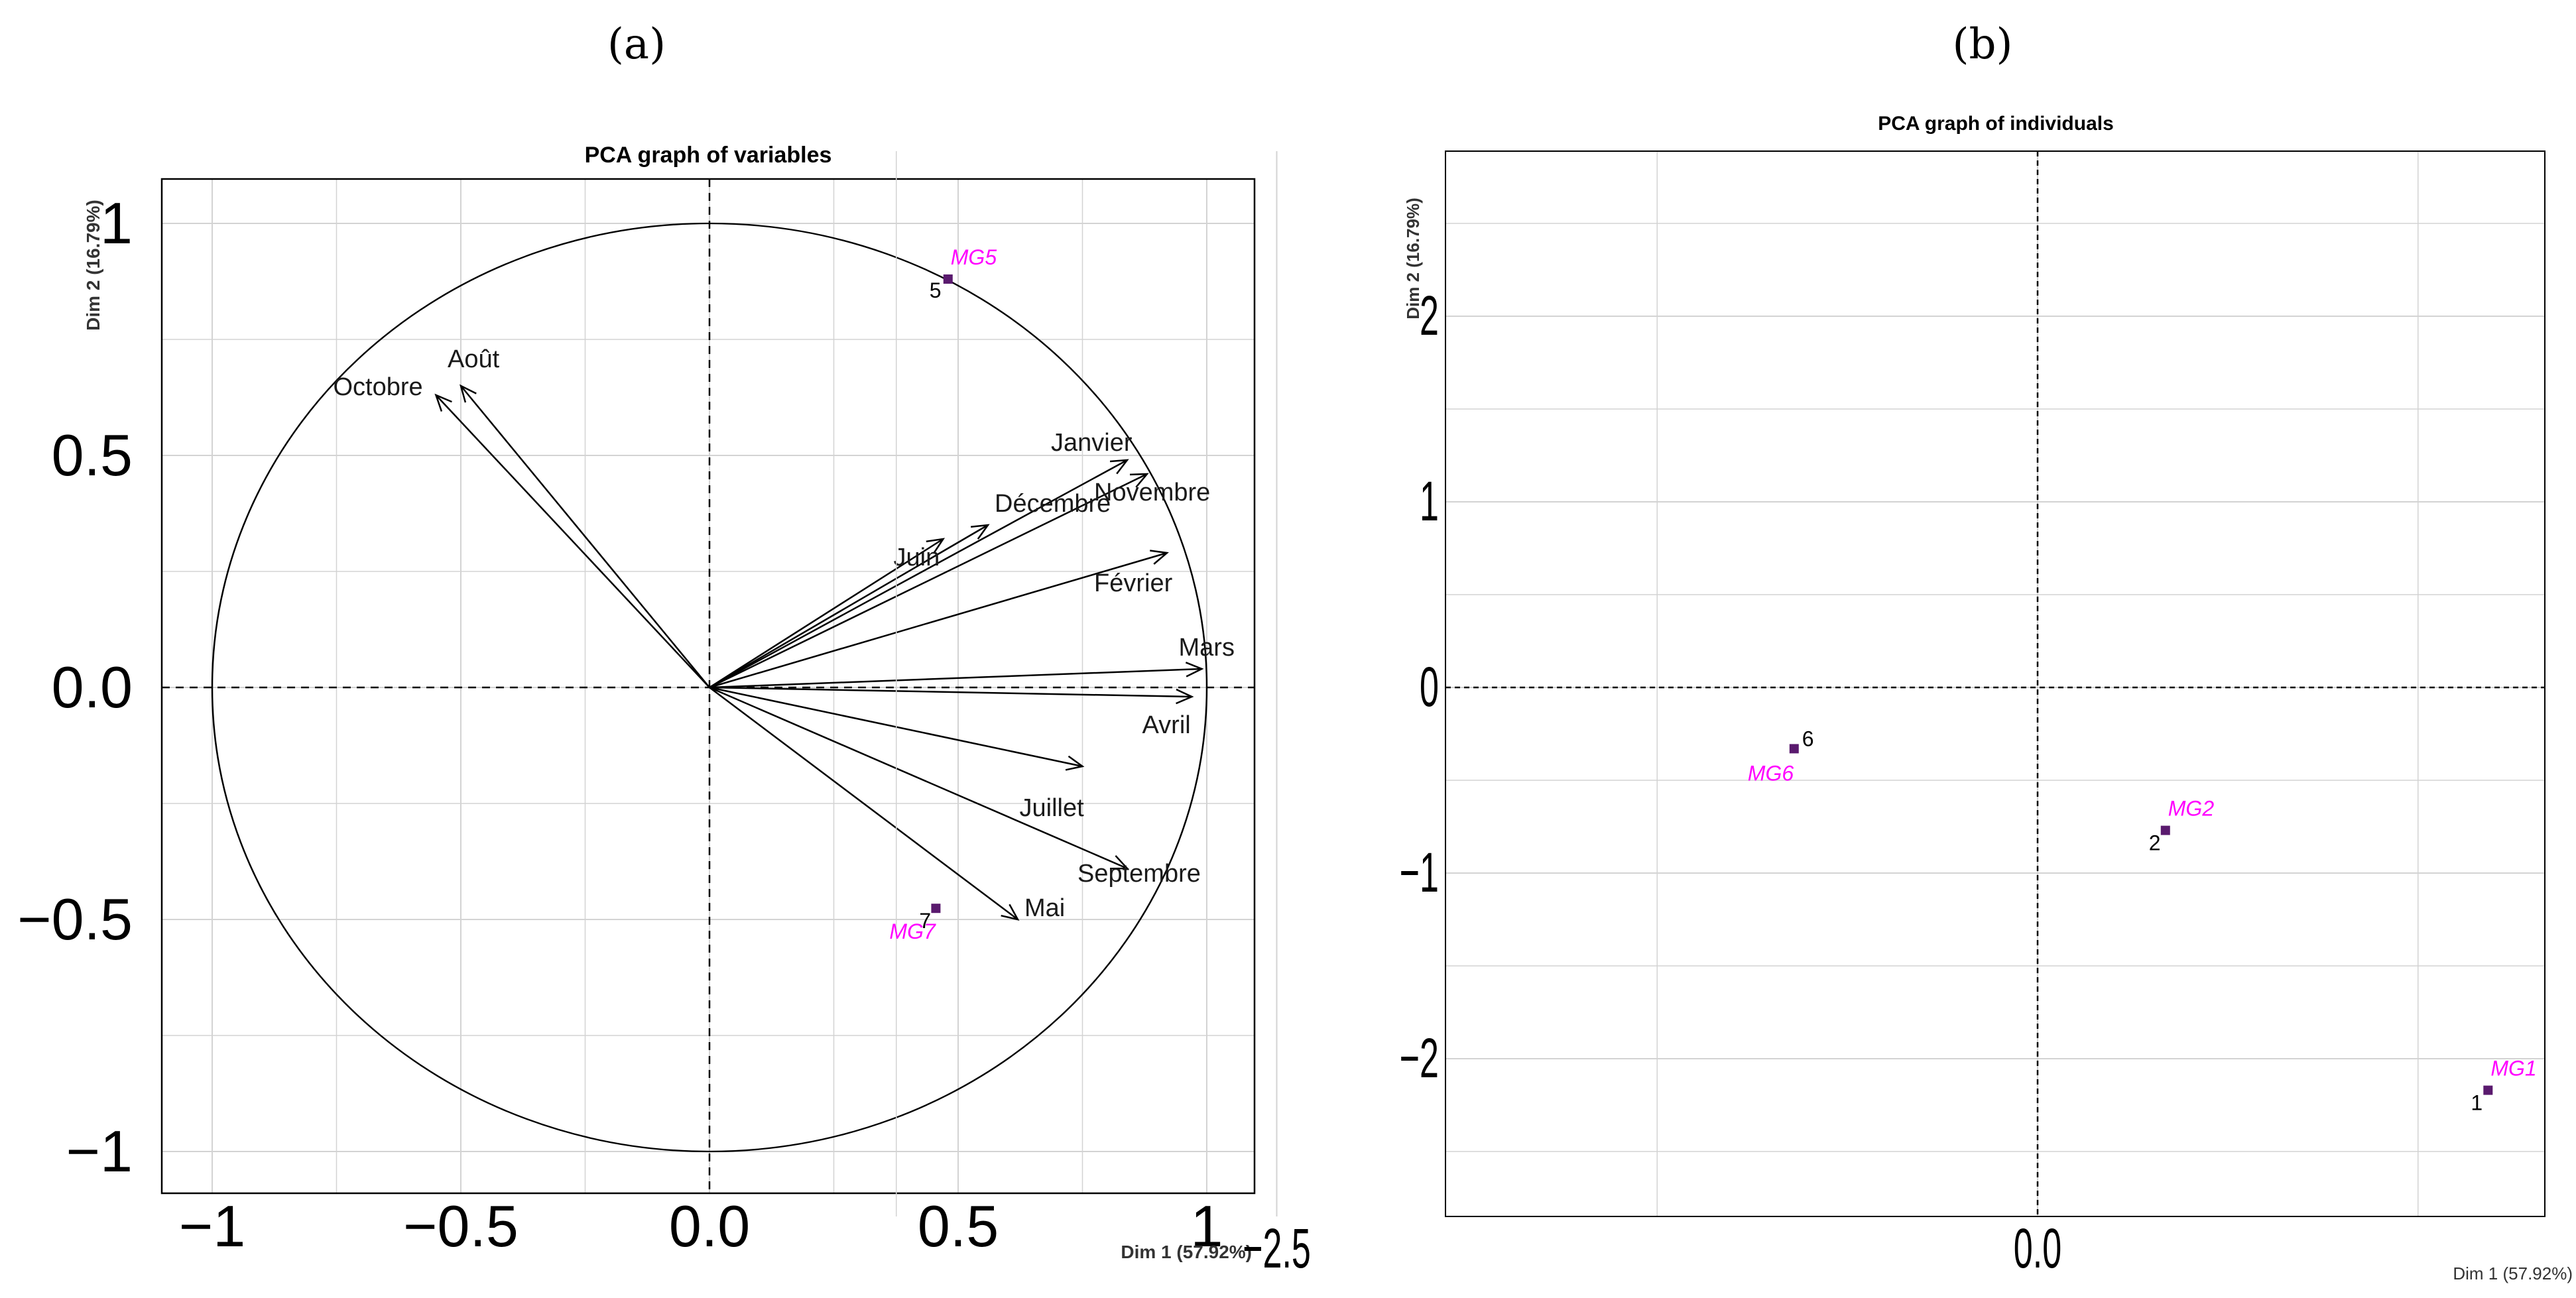  I want to click on variable-label-fevrier: Février, so click(1133, 583).